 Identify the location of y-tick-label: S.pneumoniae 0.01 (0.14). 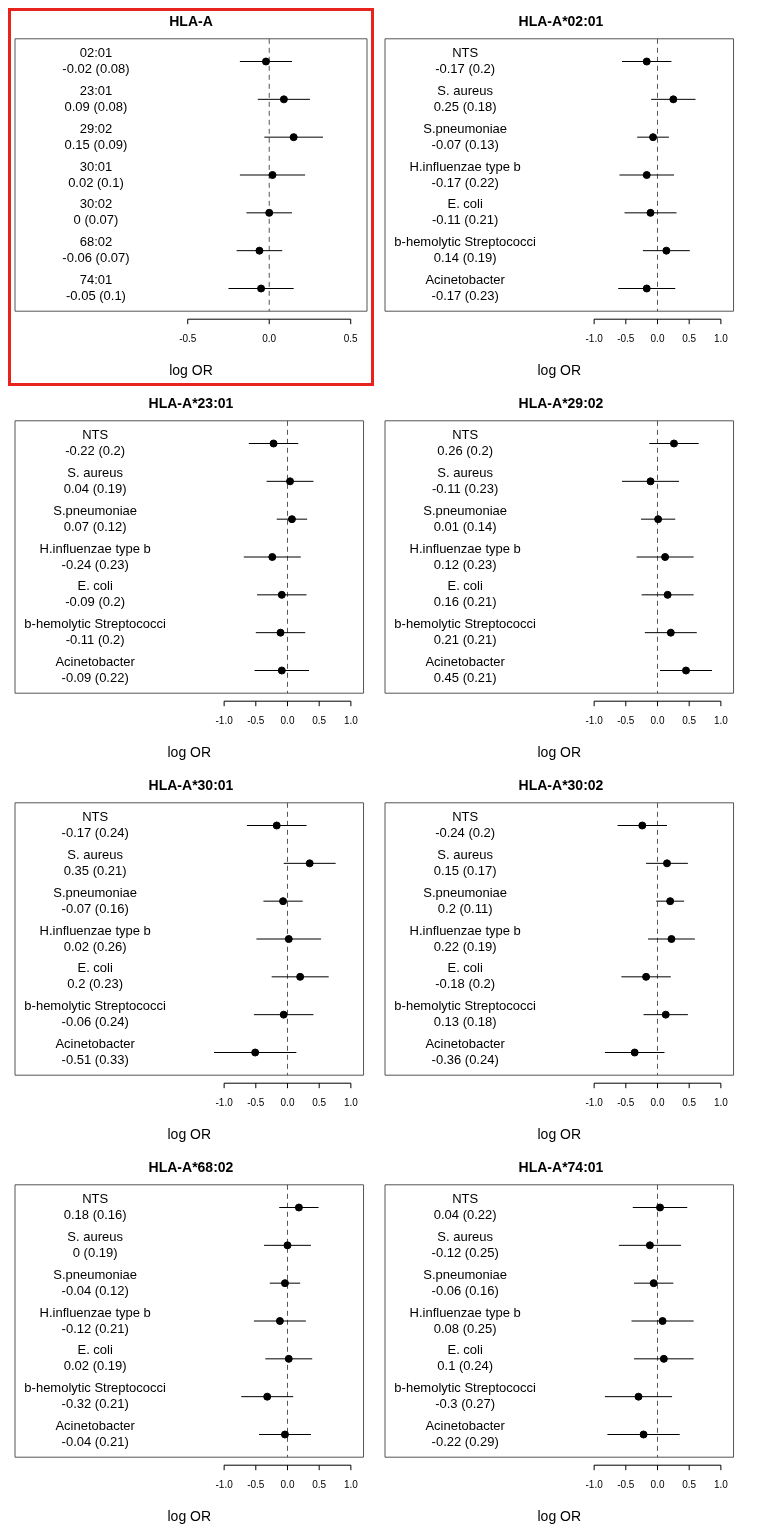
(465, 518).